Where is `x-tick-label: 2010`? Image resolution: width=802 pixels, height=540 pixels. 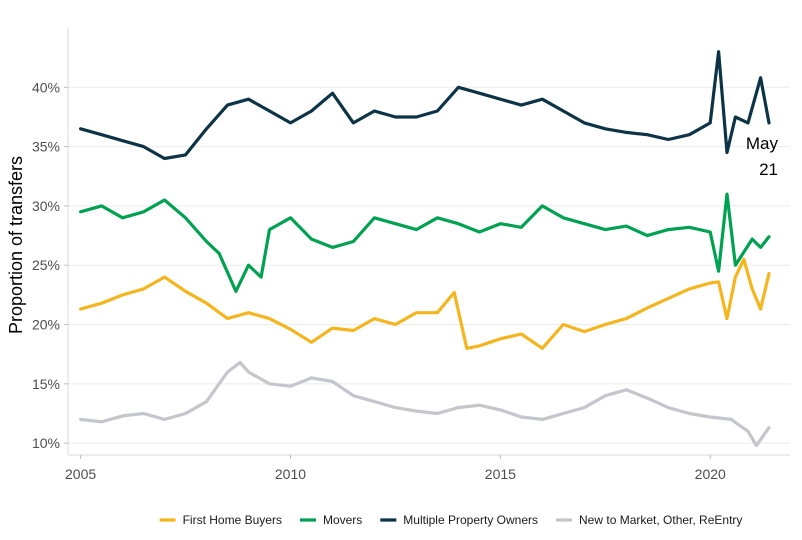 x-tick-label: 2010 is located at coordinates (290, 474).